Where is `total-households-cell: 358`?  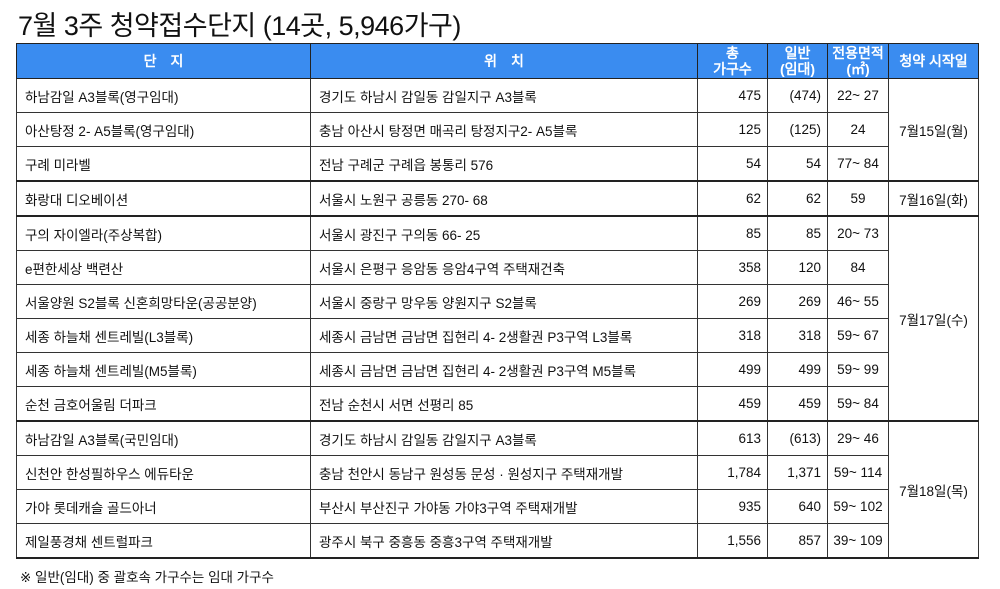
total-households-cell: 358 is located at coordinates (732, 267).